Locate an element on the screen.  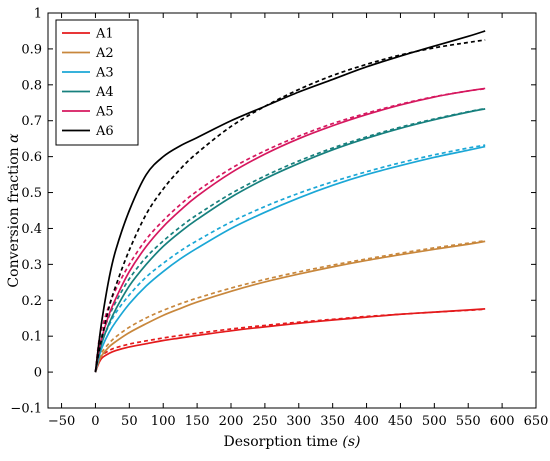
legend-label: A6 is located at coordinates (104, 131).